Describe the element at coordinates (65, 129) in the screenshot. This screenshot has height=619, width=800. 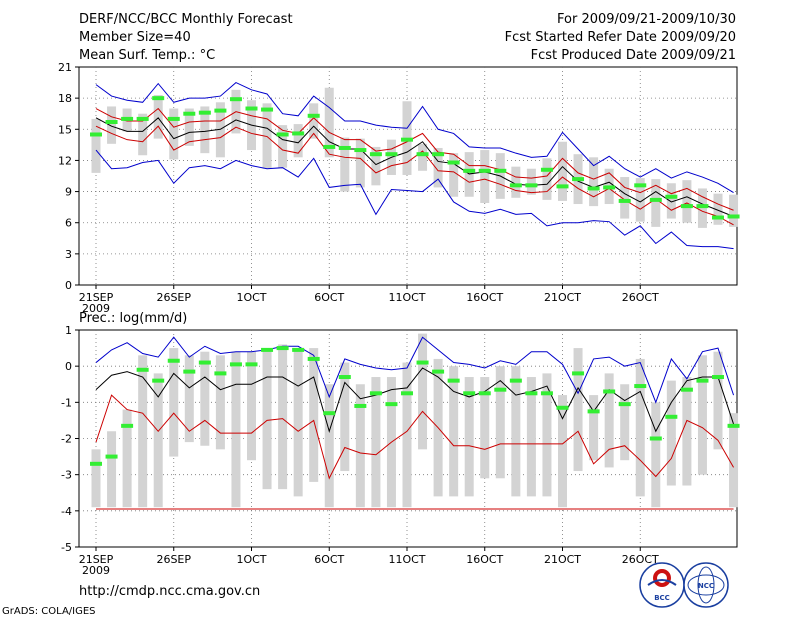
I see `y-tick-label: 15` at that location.